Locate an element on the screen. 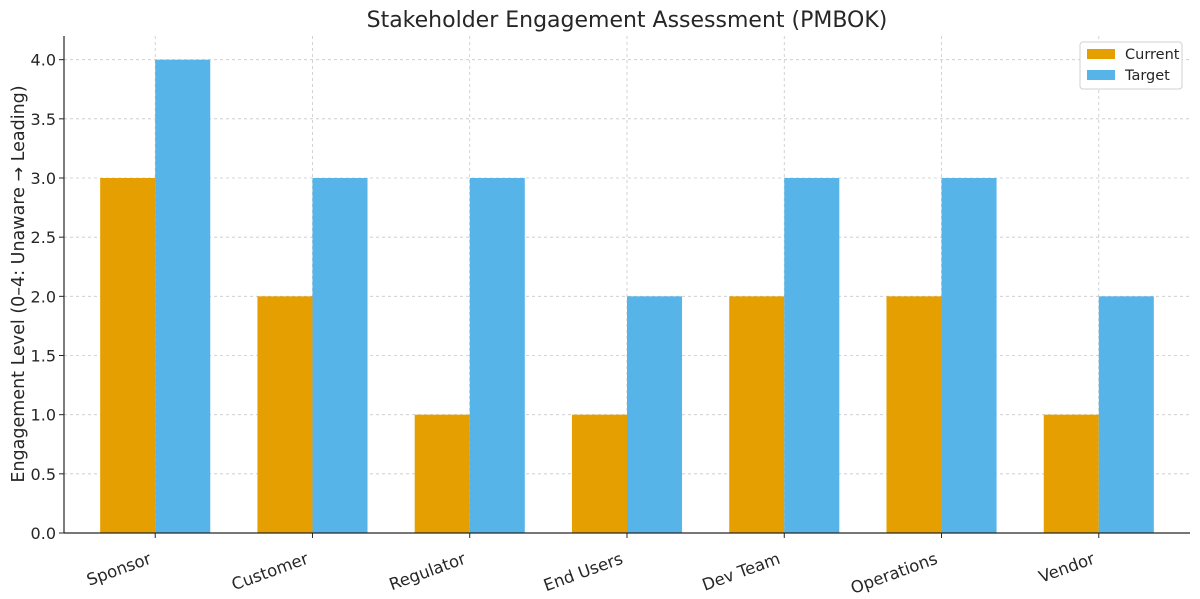 Image resolution: width=1200 pixels, height=599 pixels. bar-current-dev-team is located at coordinates (757, 414).